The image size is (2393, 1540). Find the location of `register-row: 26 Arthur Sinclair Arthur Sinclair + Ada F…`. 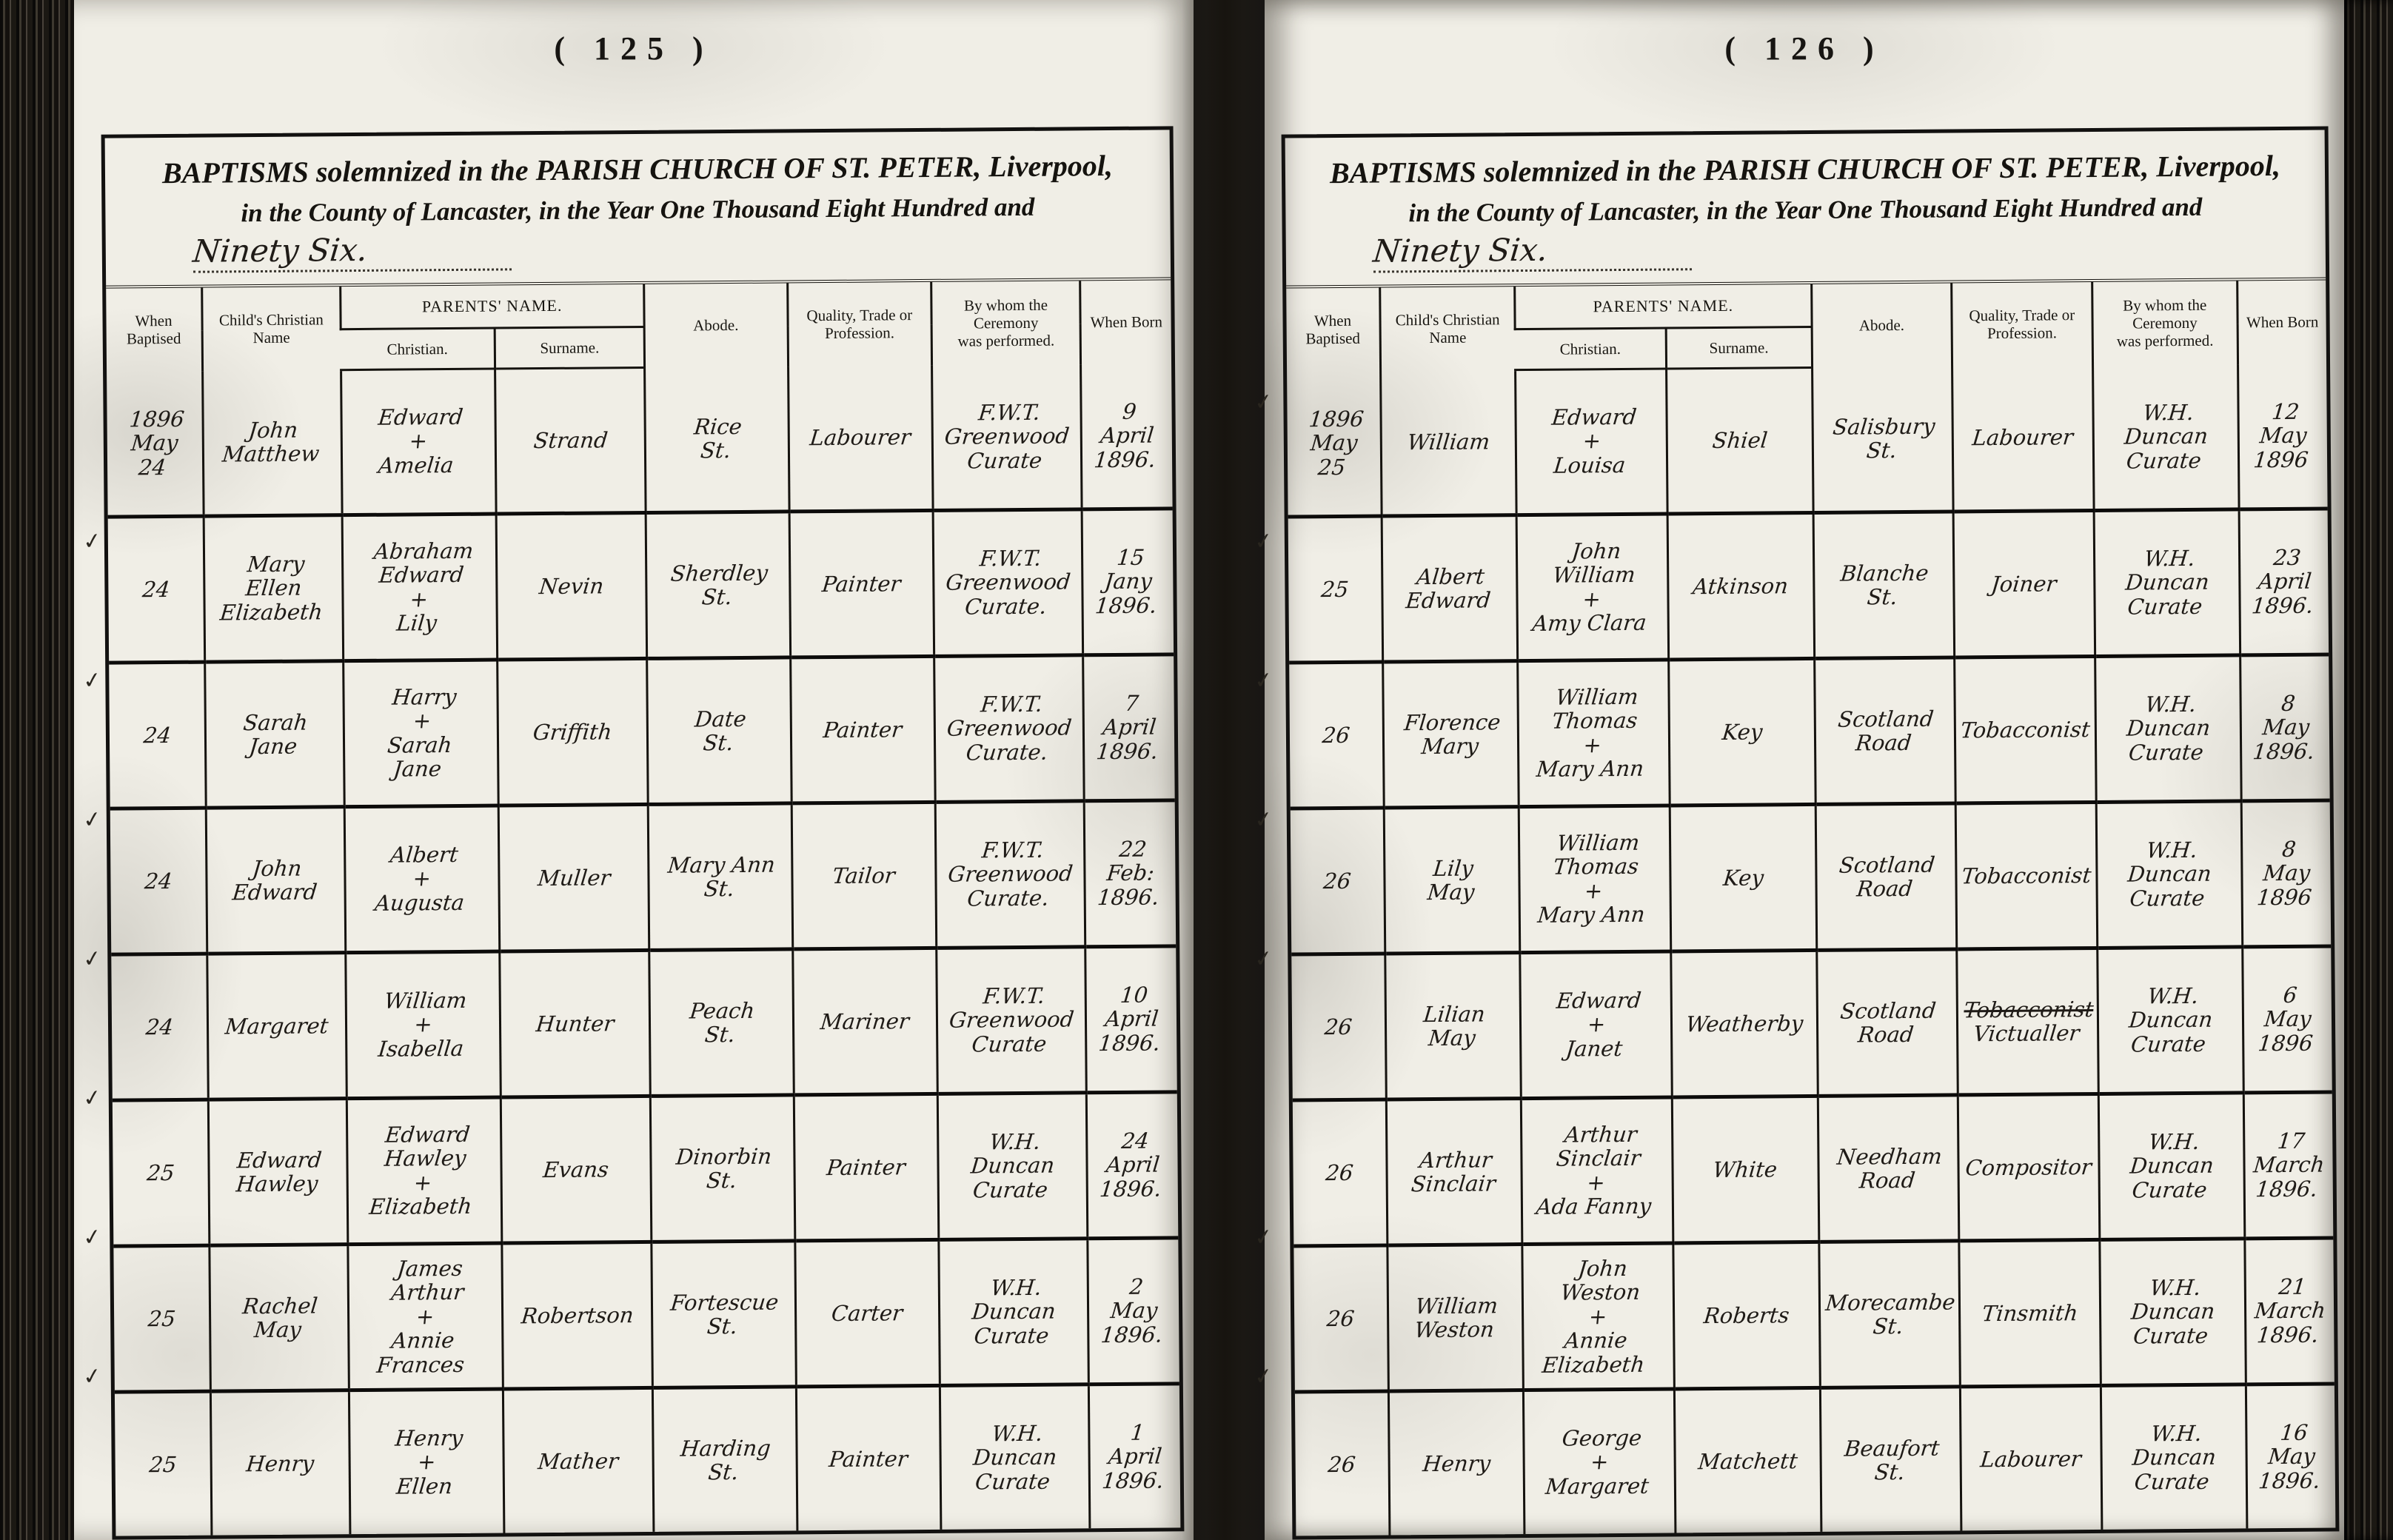

register-row: 26 Arthur Sinclair Arthur Sinclair + Ada F… is located at coordinates (1813, 1169).